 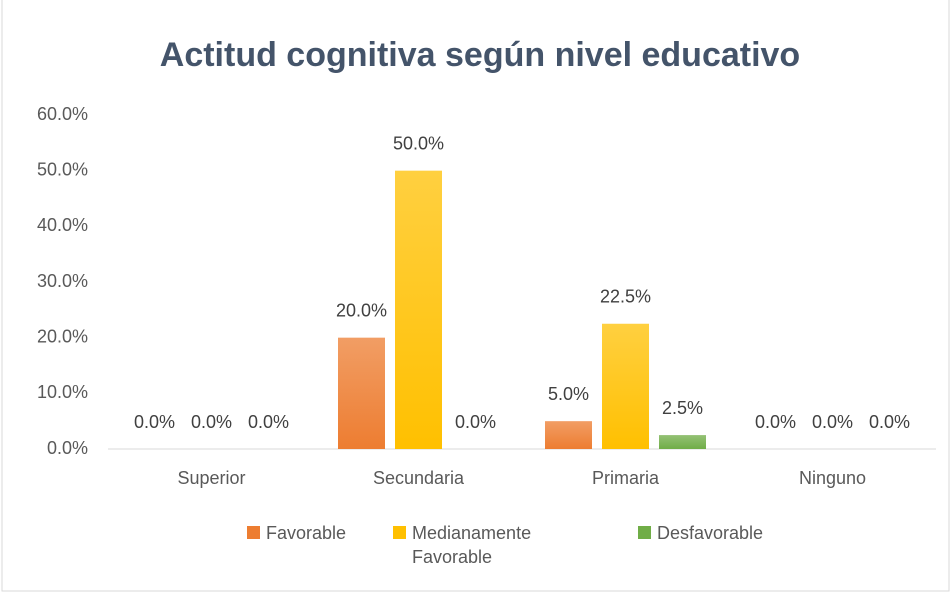 I want to click on legend-item: Medianamente Favorable, so click(x=473, y=545).